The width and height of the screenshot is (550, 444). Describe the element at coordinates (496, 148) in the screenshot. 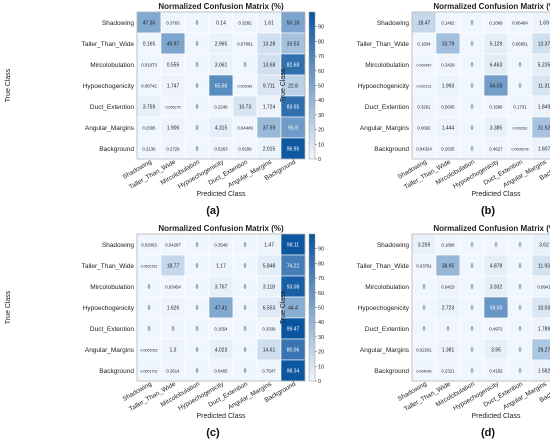

I see `cell-value-label: 0.4627` at that location.